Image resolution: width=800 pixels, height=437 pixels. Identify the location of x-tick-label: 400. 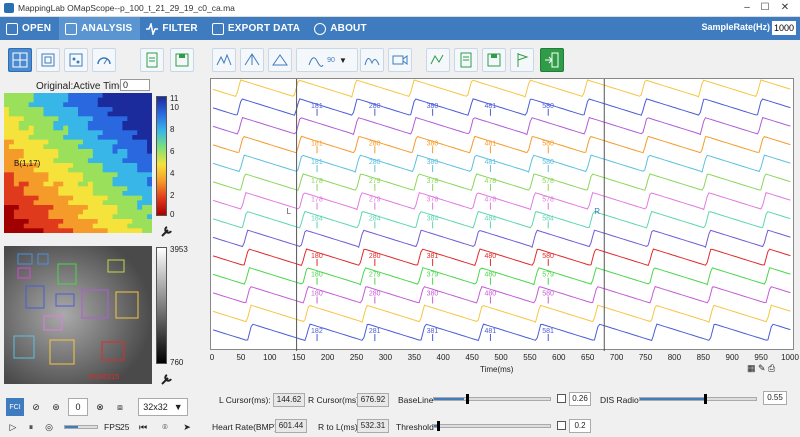
(443, 357).